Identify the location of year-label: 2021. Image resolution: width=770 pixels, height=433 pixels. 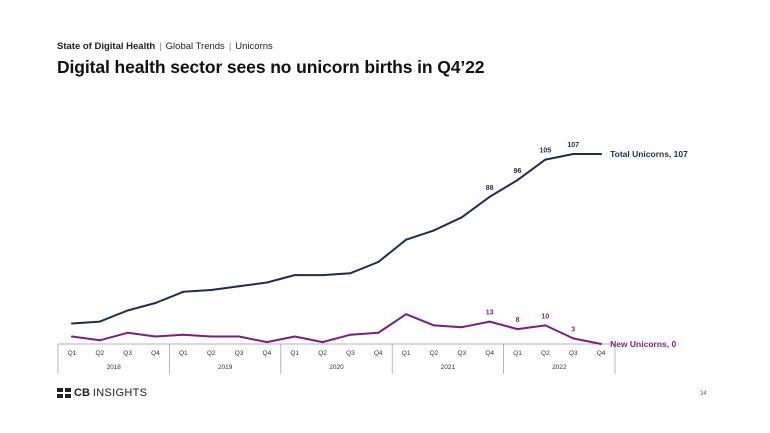
(448, 367).